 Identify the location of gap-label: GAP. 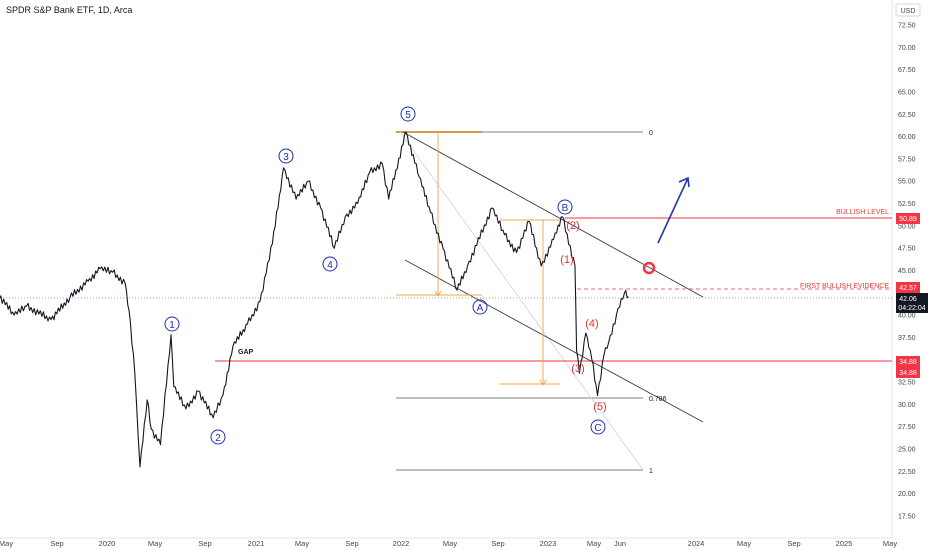
(246, 352).